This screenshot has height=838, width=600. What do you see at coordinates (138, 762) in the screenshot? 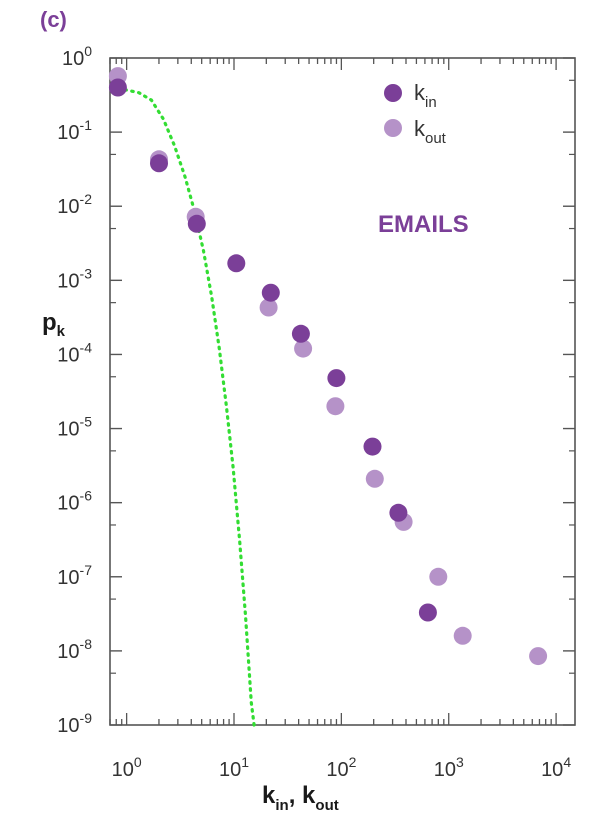
I see `x-tick-label-exponent: 0` at bounding box center [138, 762].